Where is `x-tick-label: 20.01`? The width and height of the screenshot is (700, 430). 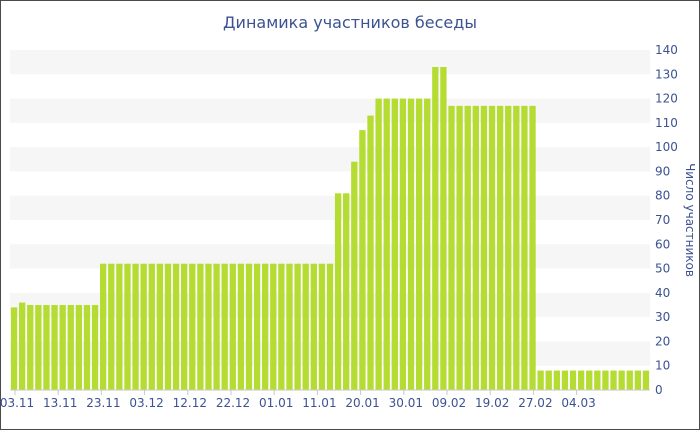 x-tick-label: 20.01 is located at coordinates (362, 403).